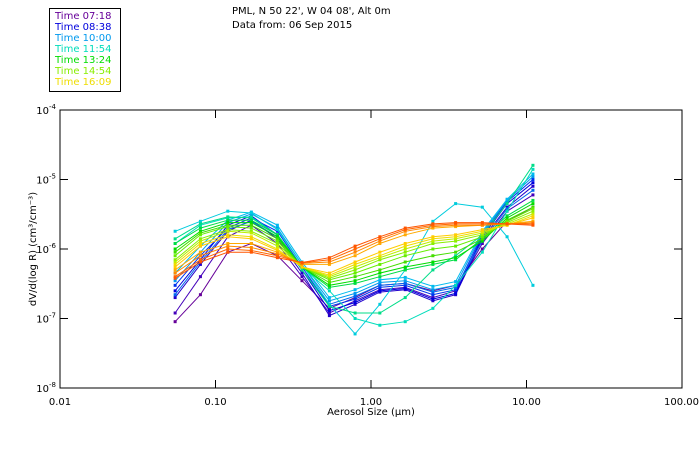 The image size is (700, 450). Describe the element at coordinates (46, 388) in the screenshot. I see `y-tick-label: 10-8` at that location.